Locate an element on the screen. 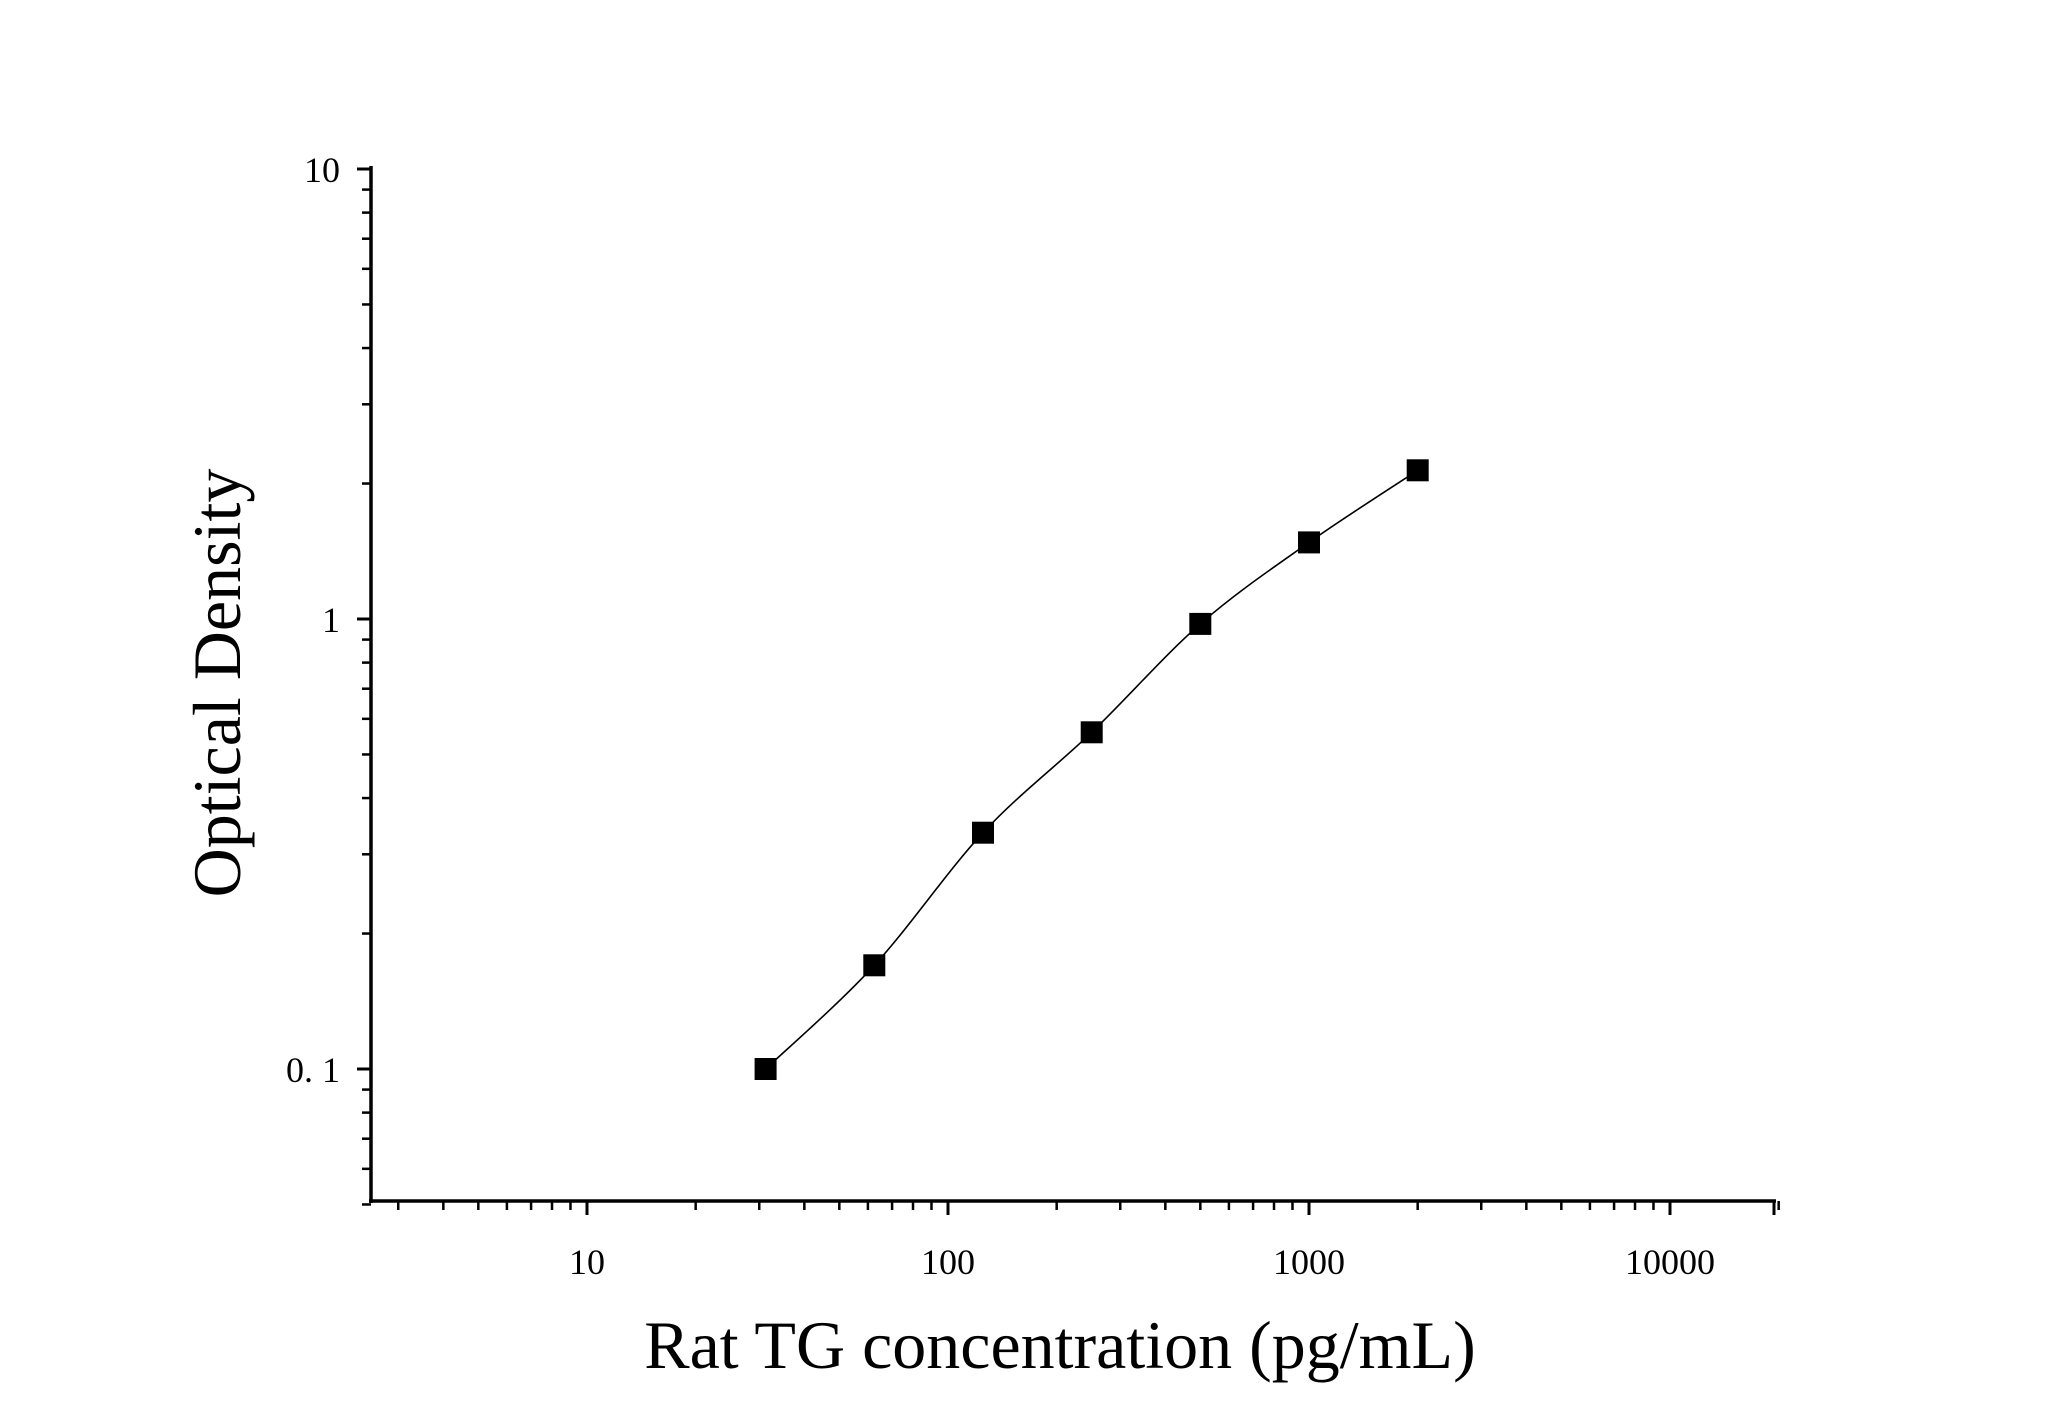  y-axis-title: Optical Density is located at coordinates (217, 683).